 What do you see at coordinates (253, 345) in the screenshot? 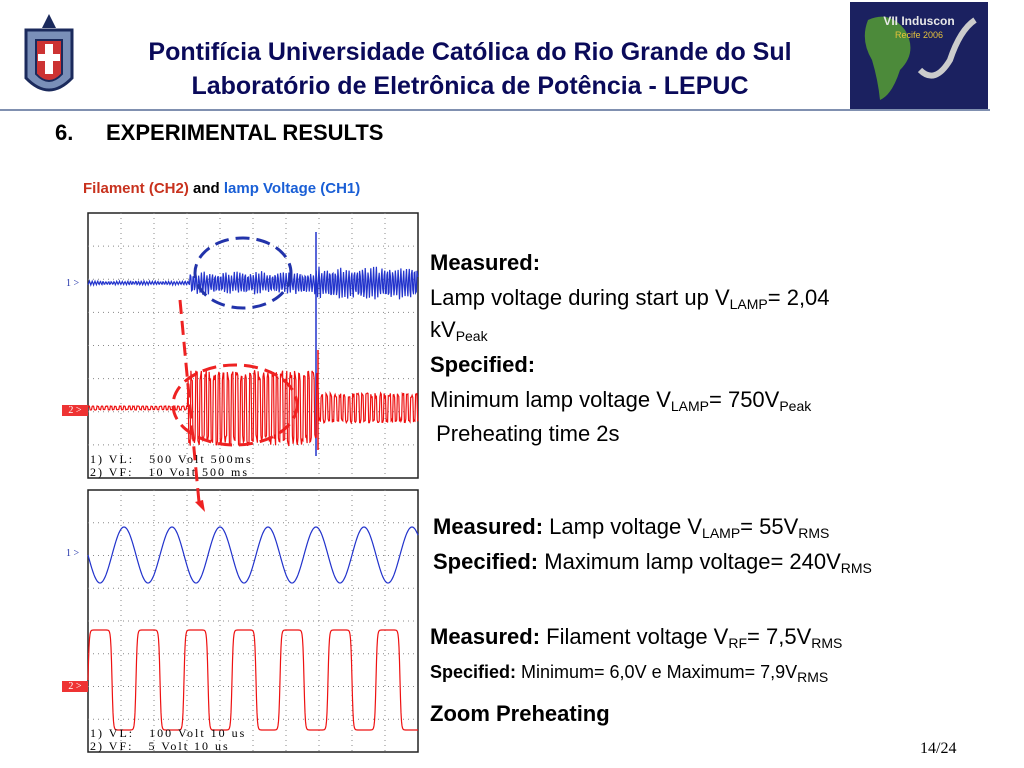
I see `oscilloscope-top` at bounding box center [253, 345].